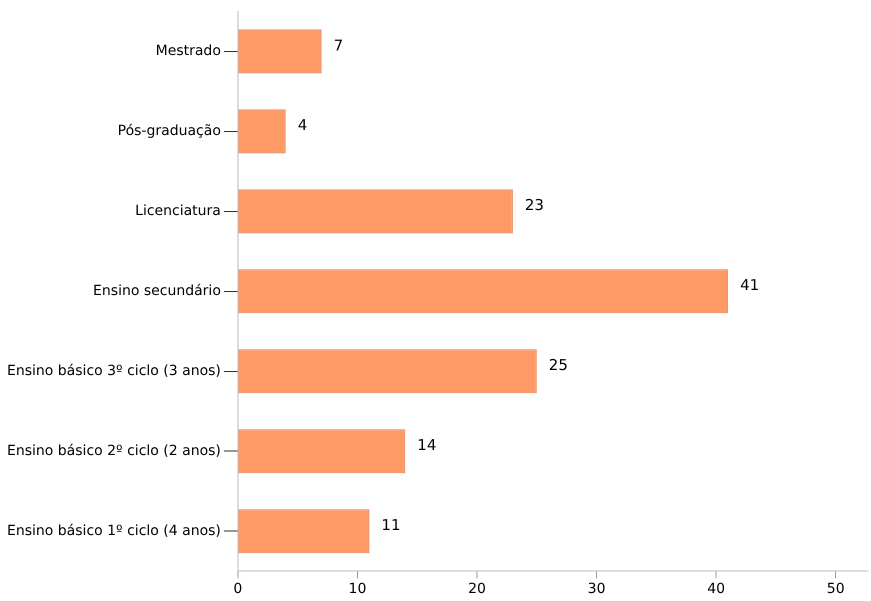 The width and height of the screenshot is (871, 601). I want to click on data-label: 4, so click(303, 125).